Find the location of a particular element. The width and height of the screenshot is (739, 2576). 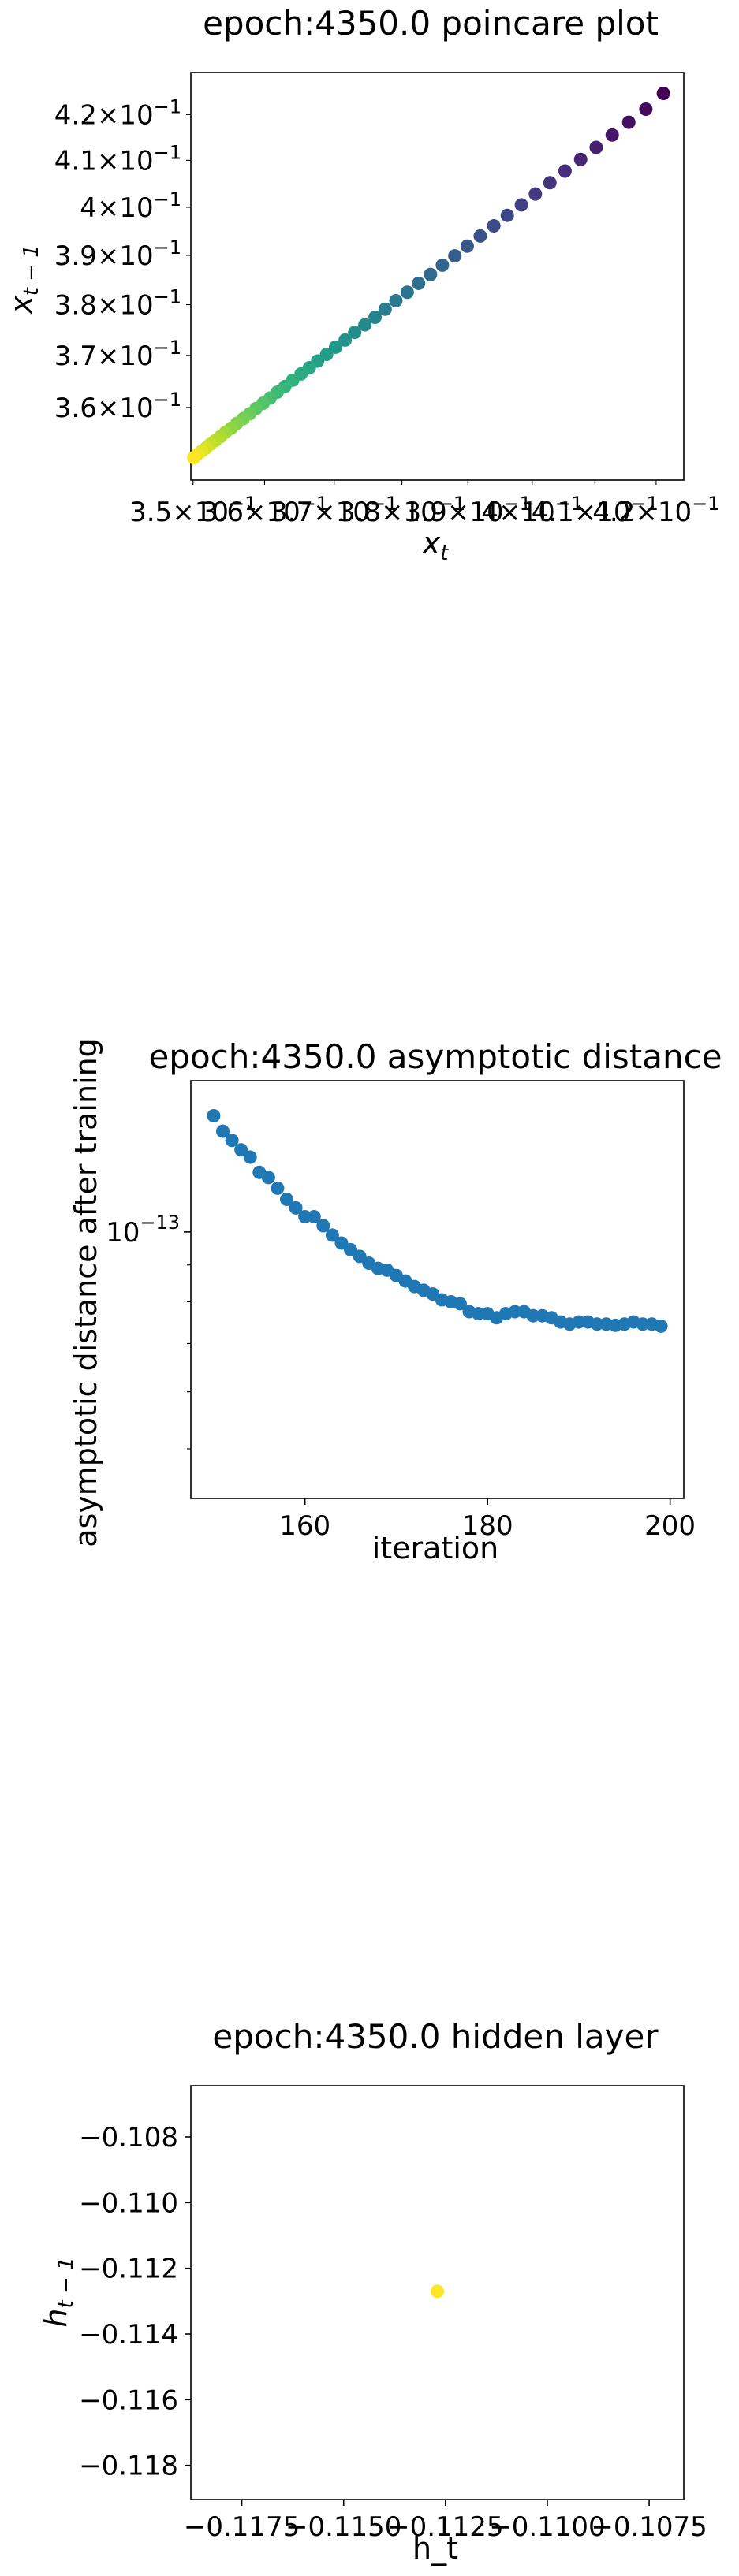

y-axis-label: xt − 1 is located at coordinates (23, 279).